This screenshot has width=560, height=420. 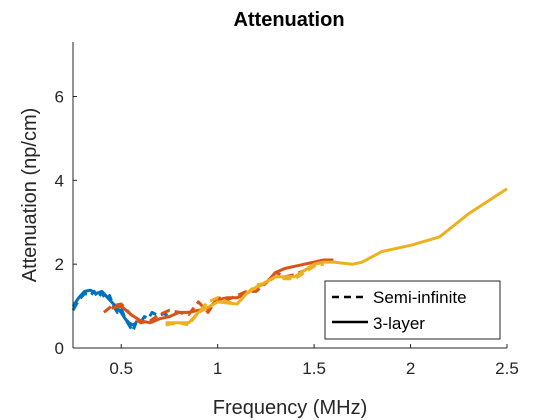 I want to click on y-tick-label: 0, so click(x=59, y=348).